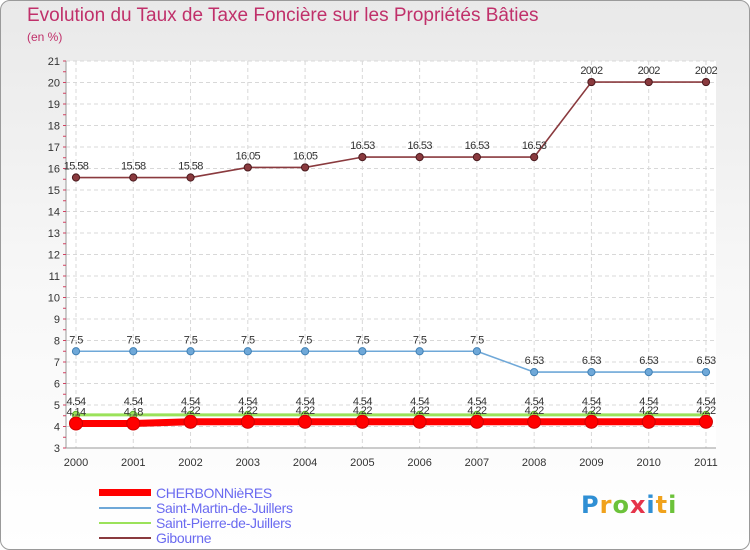 The height and width of the screenshot is (550, 750). I want to click on x-tick-label: 2011, so click(706, 463).